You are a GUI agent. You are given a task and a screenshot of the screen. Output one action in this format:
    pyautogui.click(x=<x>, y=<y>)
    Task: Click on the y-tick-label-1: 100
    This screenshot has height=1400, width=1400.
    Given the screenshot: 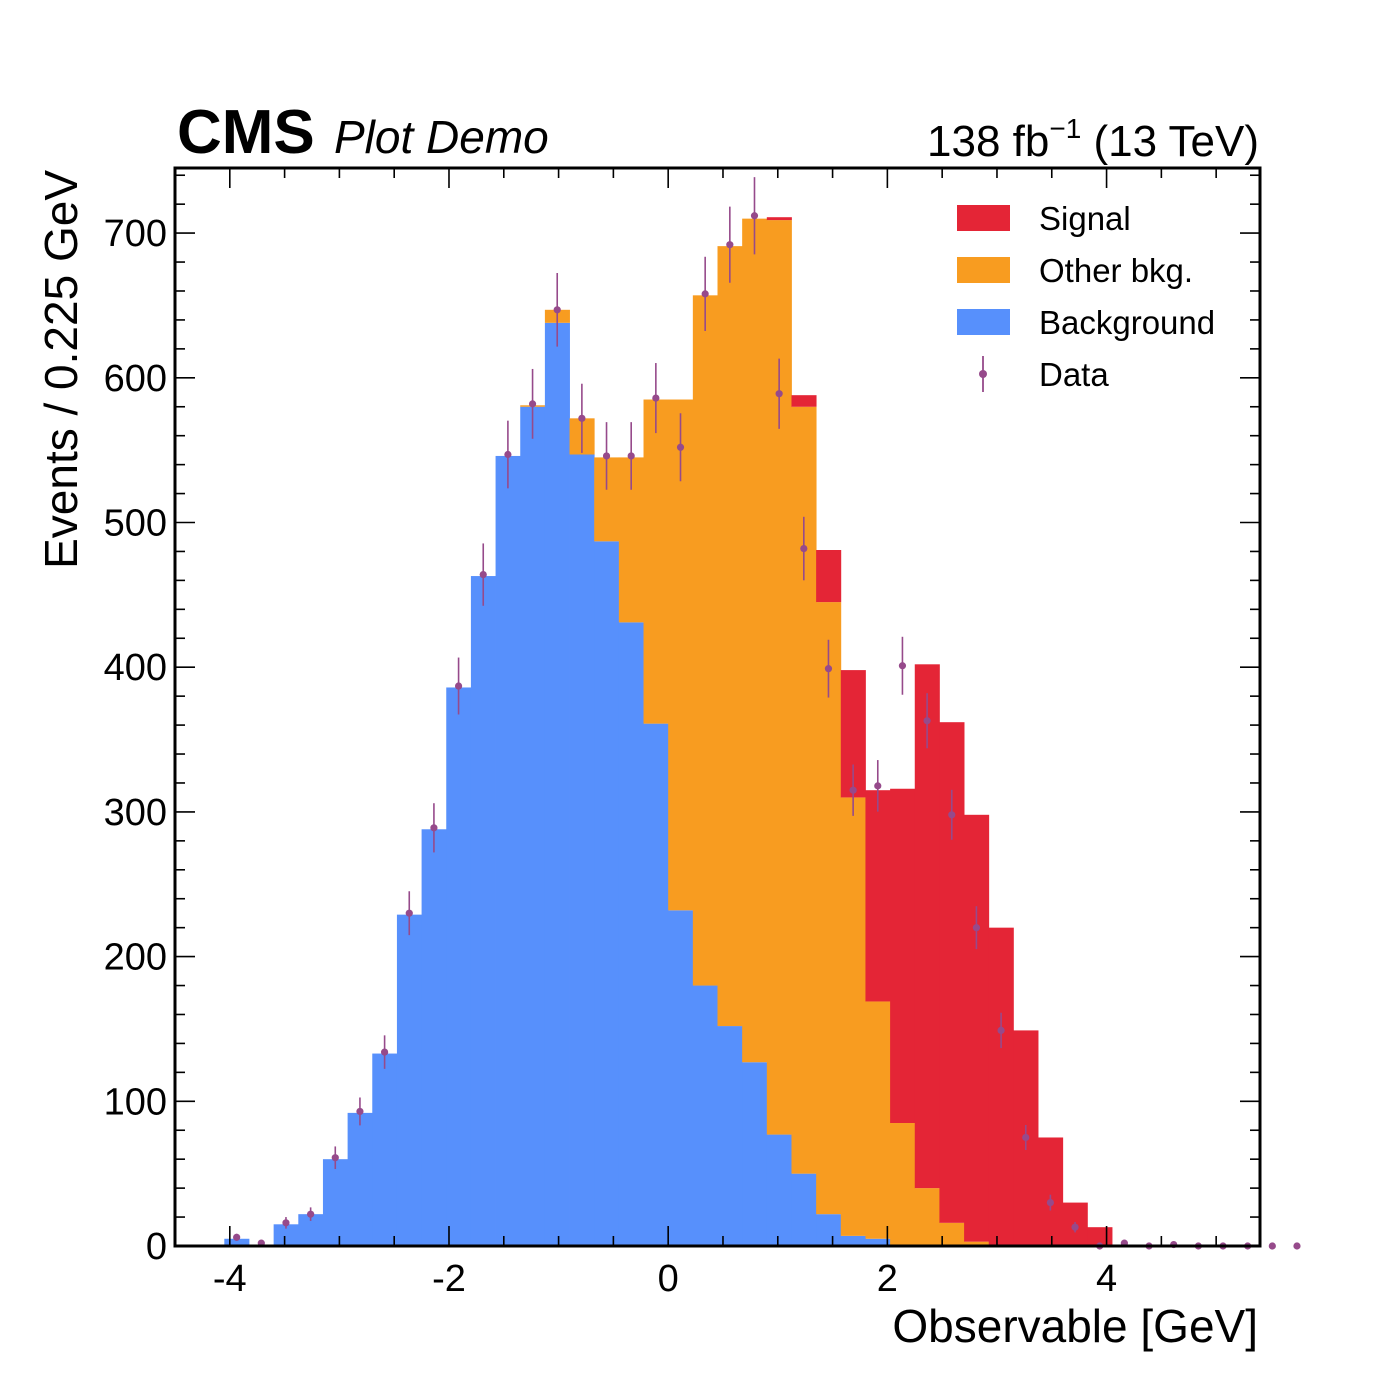 What is the action you would take?
    pyautogui.click(x=135, y=1102)
    